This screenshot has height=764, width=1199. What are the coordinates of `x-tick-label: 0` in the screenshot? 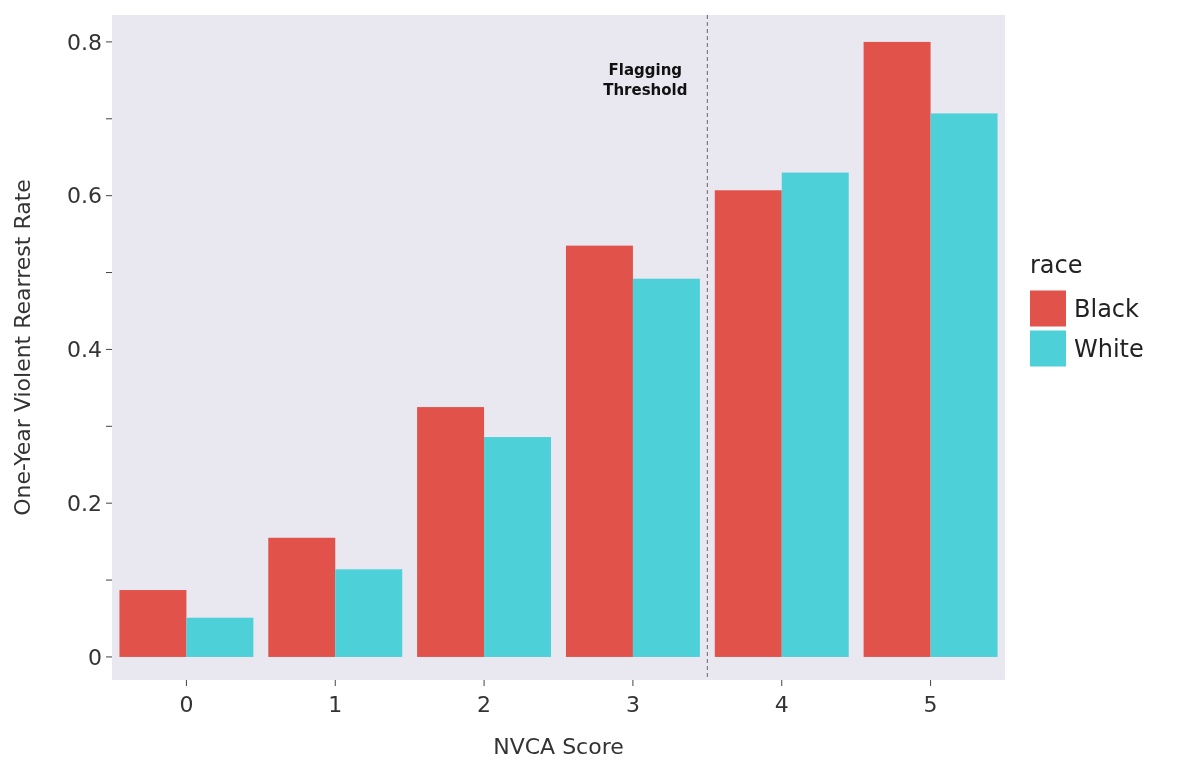 It's located at (186, 704).